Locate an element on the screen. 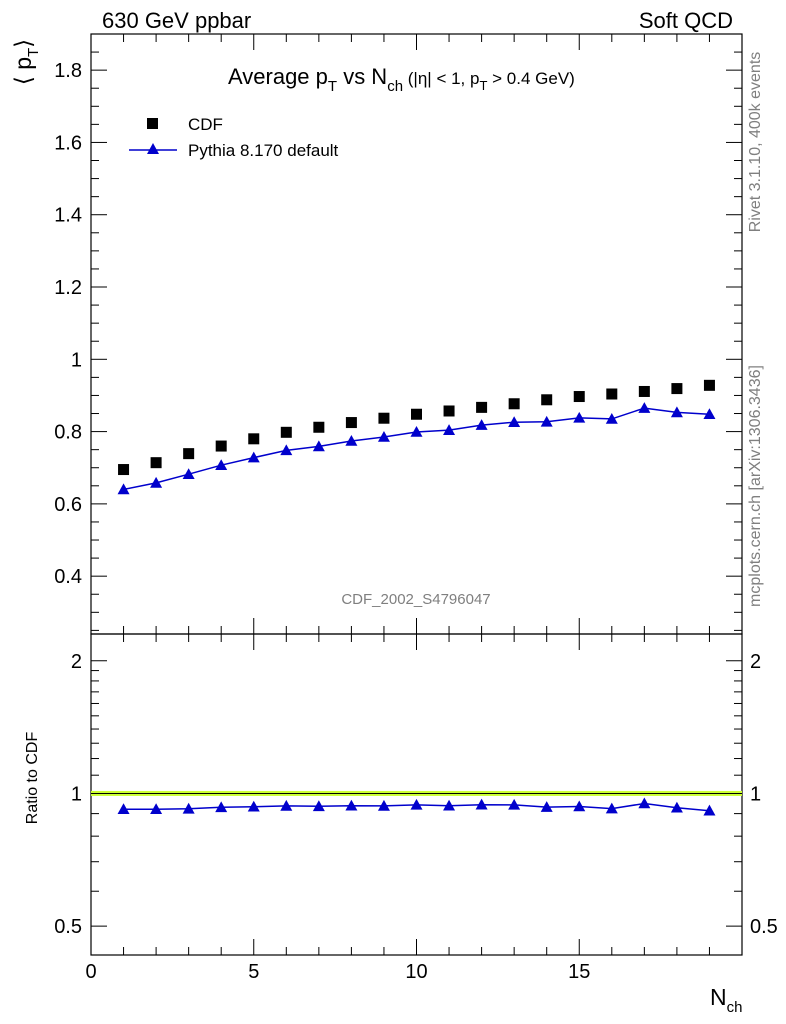 Image resolution: width=786 pixels, height=1024 pixels. ratio-y-tick-label-right: 2 is located at coordinates (755, 662).